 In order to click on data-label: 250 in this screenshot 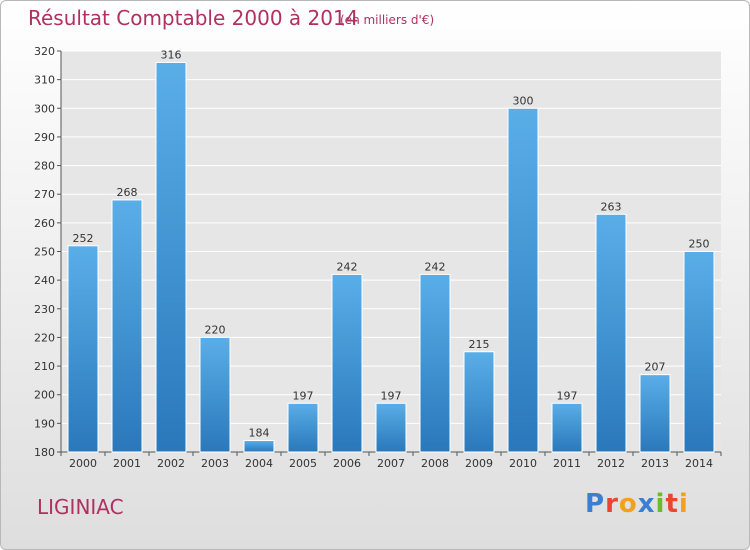, I will do `click(699, 244)`.